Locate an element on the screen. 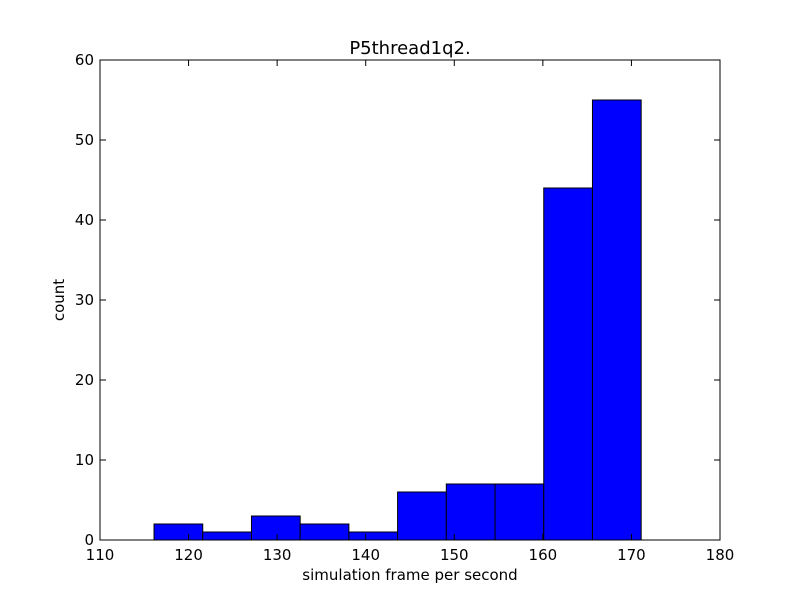  x-axis-label: simulation frame per second is located at coordinates (409, 575).